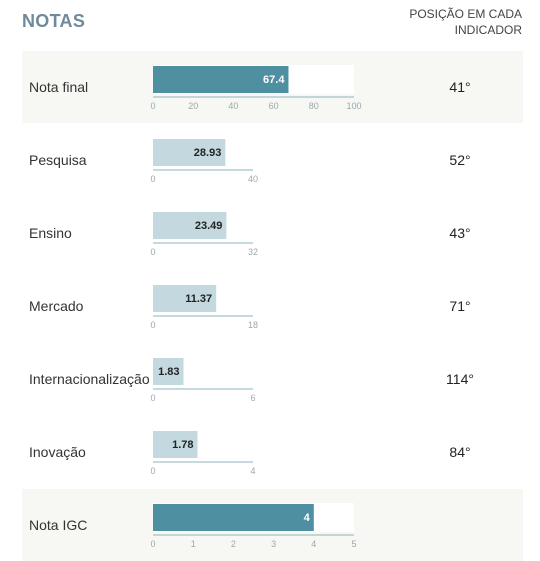 The height and width of the screenshot is (561, 540). What do you see at coordinates (460, 87) in the screenshot?
I see `rank-value: 41°` at bounding box center [460, 87].